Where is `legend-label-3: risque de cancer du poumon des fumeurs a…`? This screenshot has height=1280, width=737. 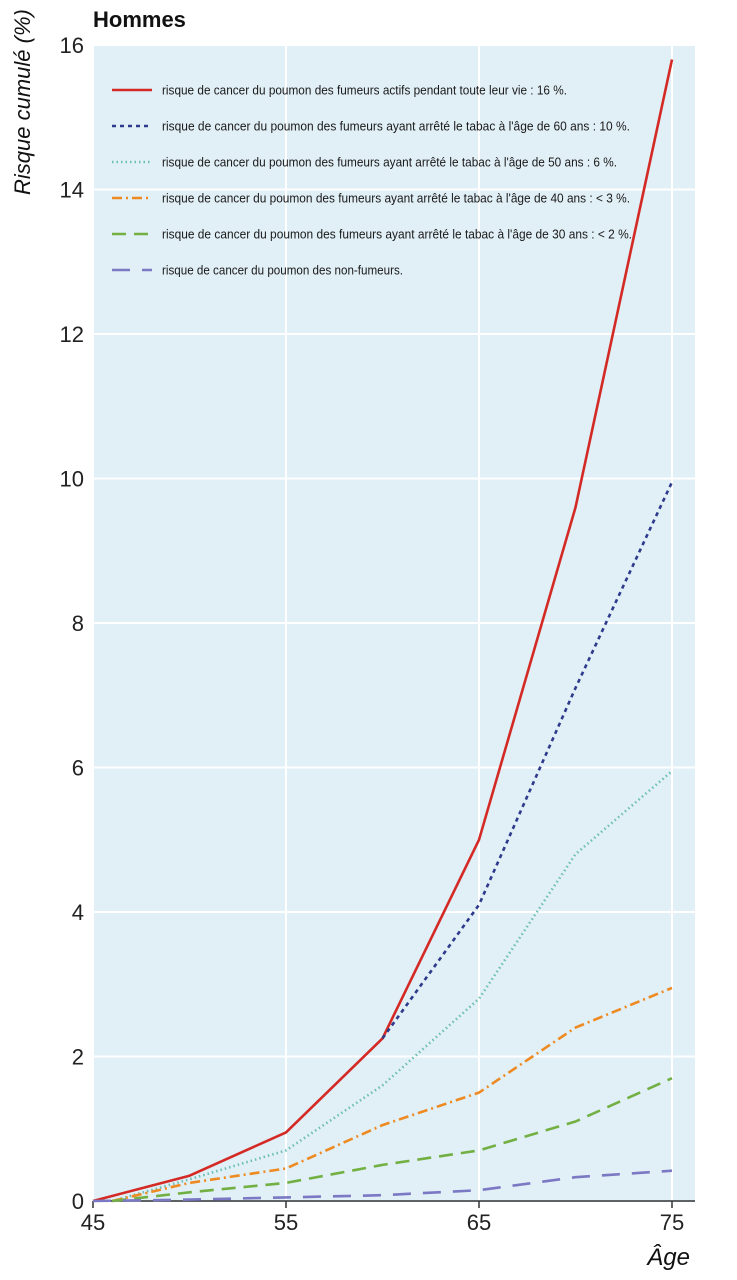 legend-label-3: risque de cancer du poumon des fumeurs a… is located at coordinates (389, 162).